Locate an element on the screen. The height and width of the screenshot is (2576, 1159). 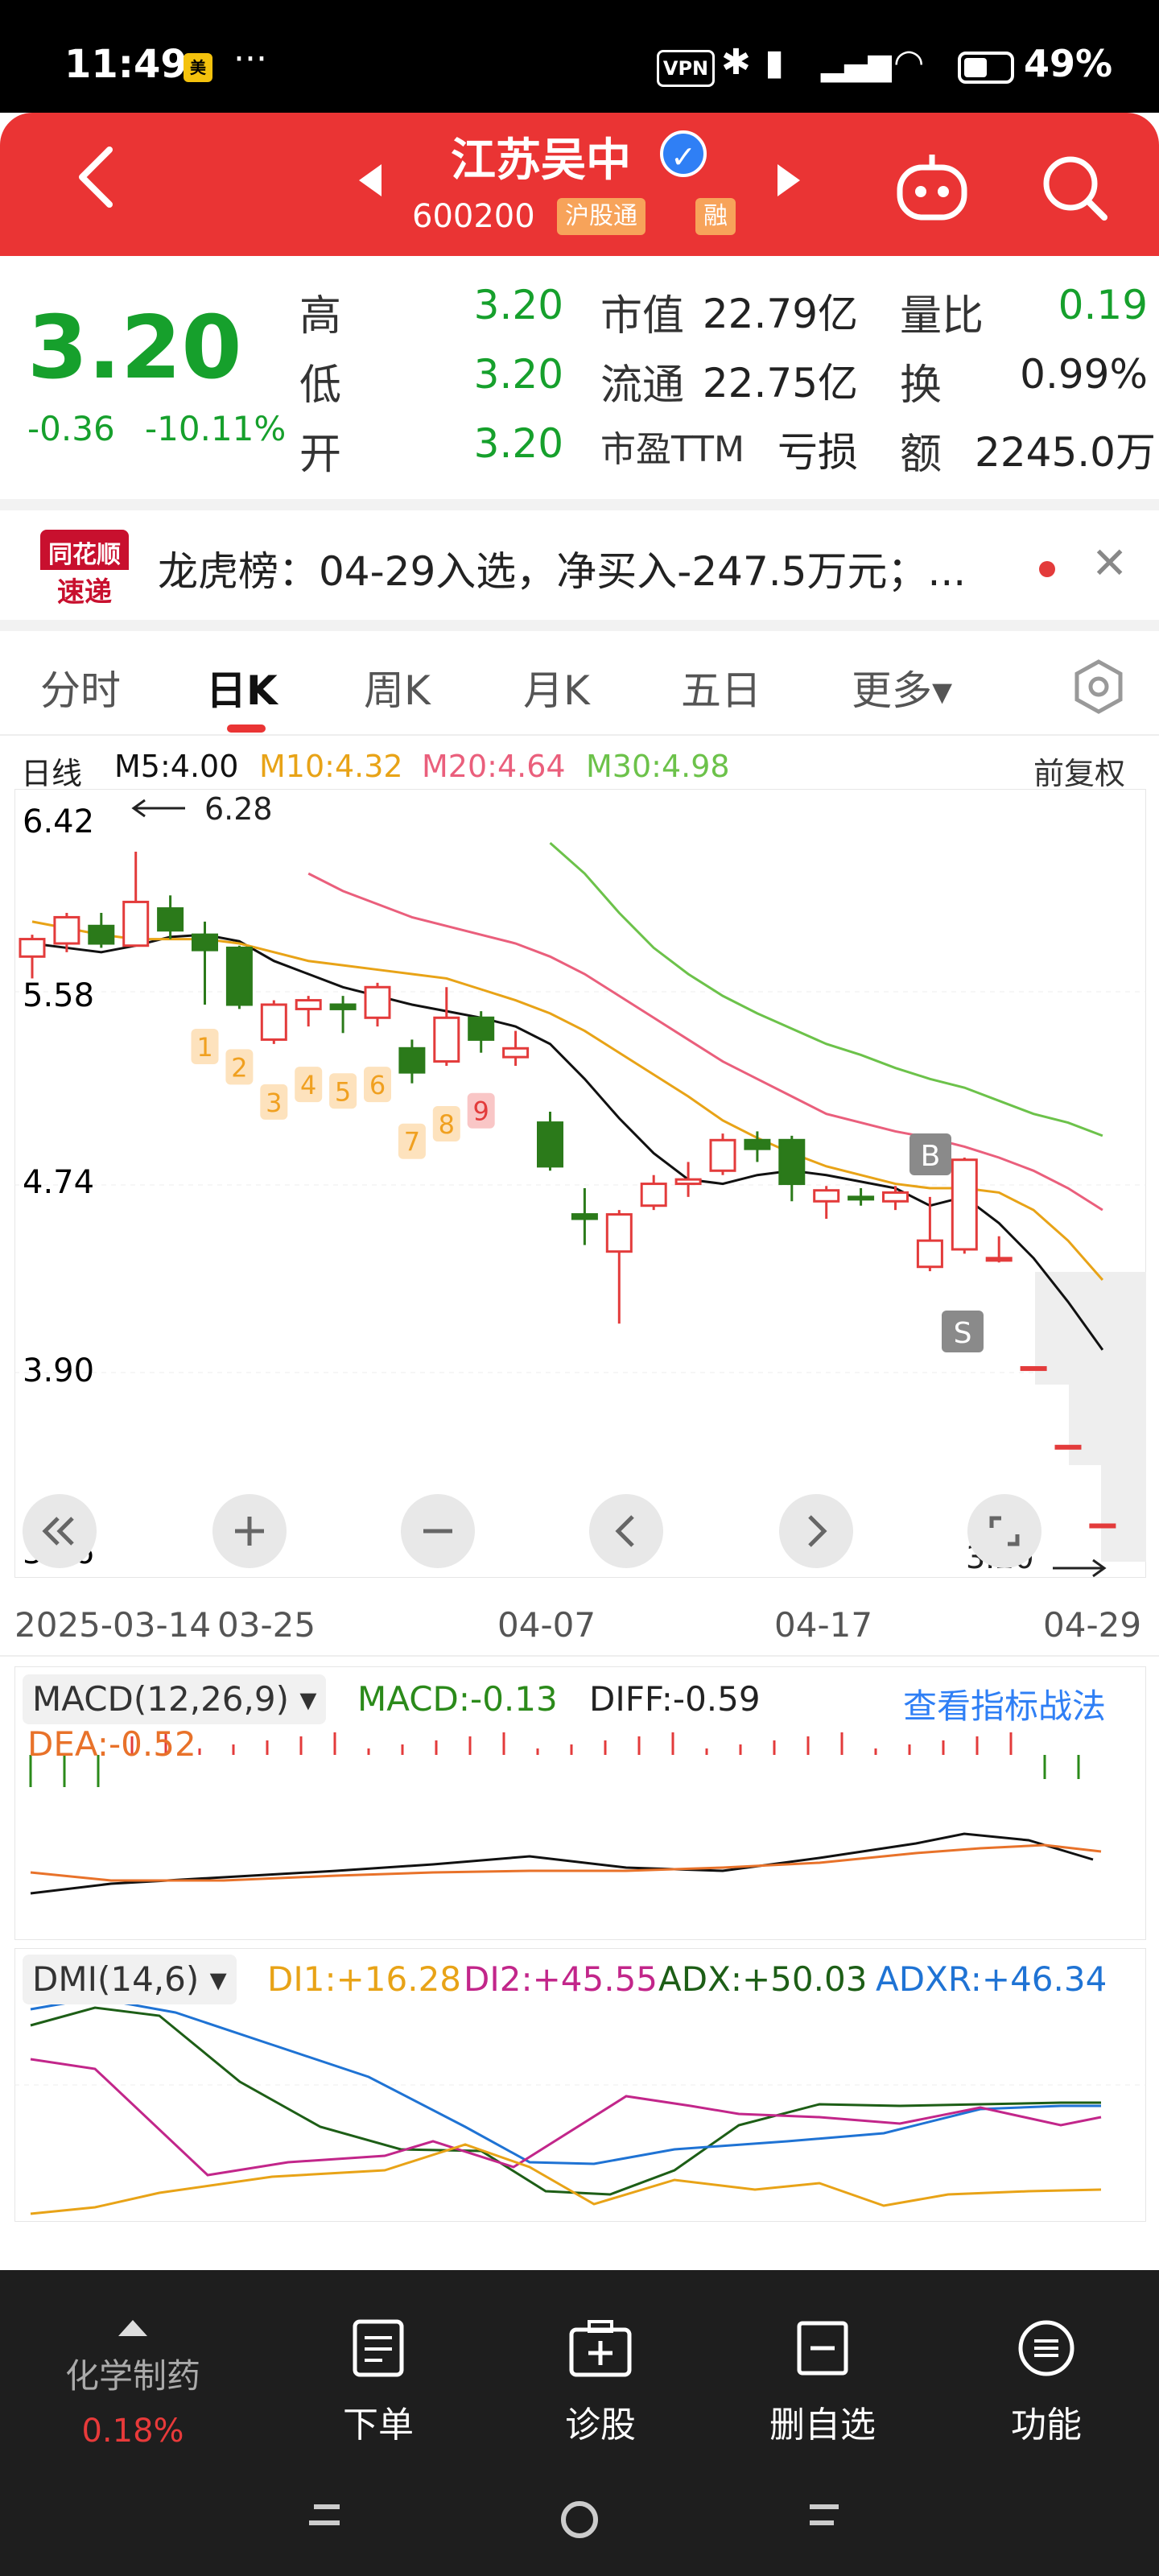
function-button: 功能 is located at coordinates (1046, 2382).